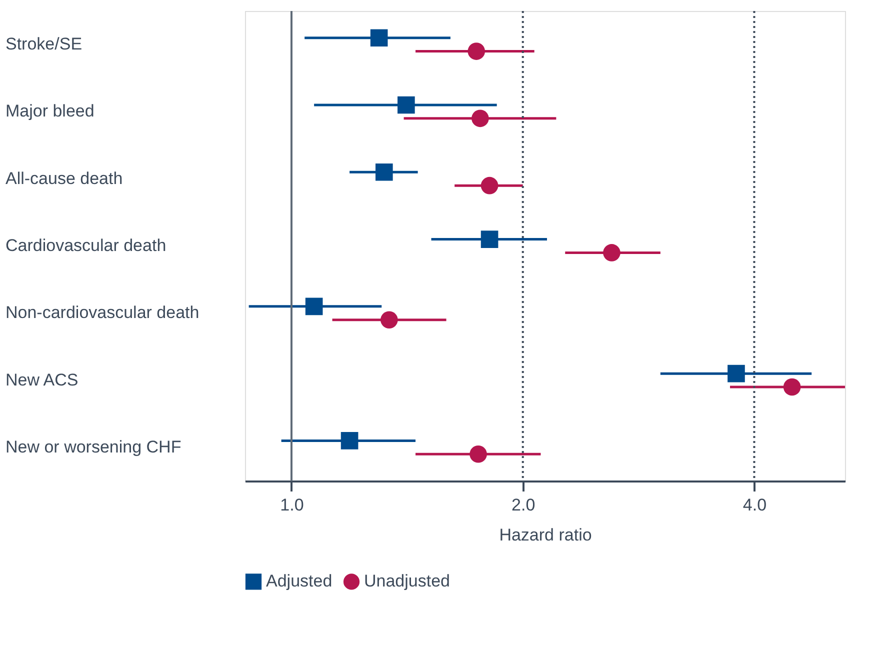  Describe the element at coordinates (44, 44) in the screenshot. I see `y-tick-label: Stroke/SE` at that location.